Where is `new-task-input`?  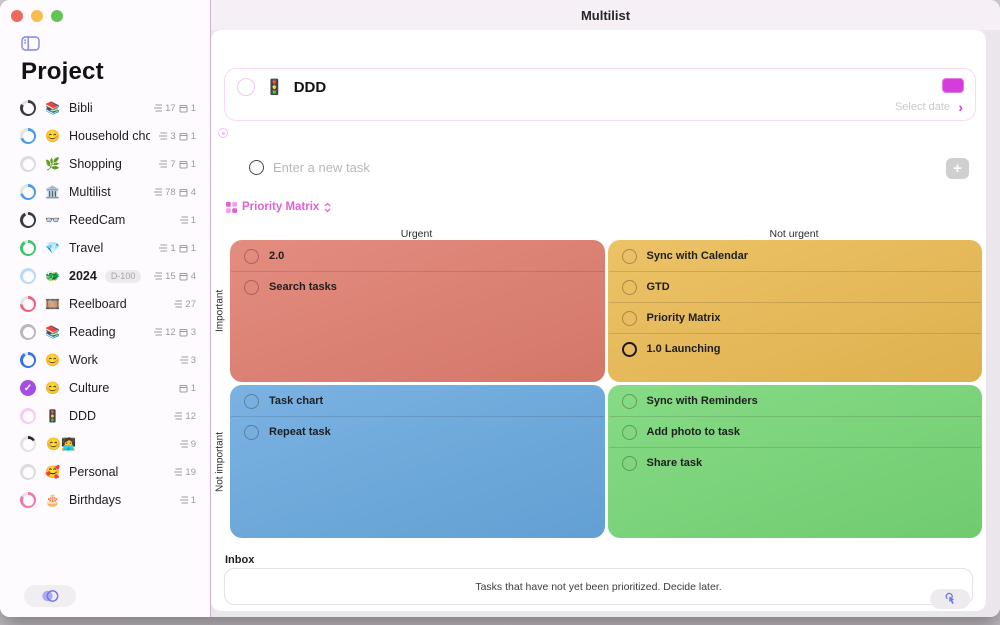 new-task-input is located at coordinates (433, 167).